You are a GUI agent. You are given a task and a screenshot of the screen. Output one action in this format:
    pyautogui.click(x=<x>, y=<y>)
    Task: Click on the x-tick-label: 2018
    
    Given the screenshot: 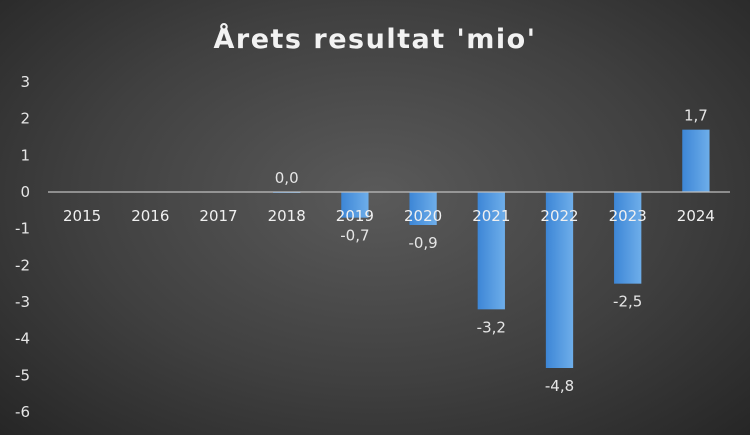 What is the action you would take?
    pyautogui.click(x=287, y=216)
    